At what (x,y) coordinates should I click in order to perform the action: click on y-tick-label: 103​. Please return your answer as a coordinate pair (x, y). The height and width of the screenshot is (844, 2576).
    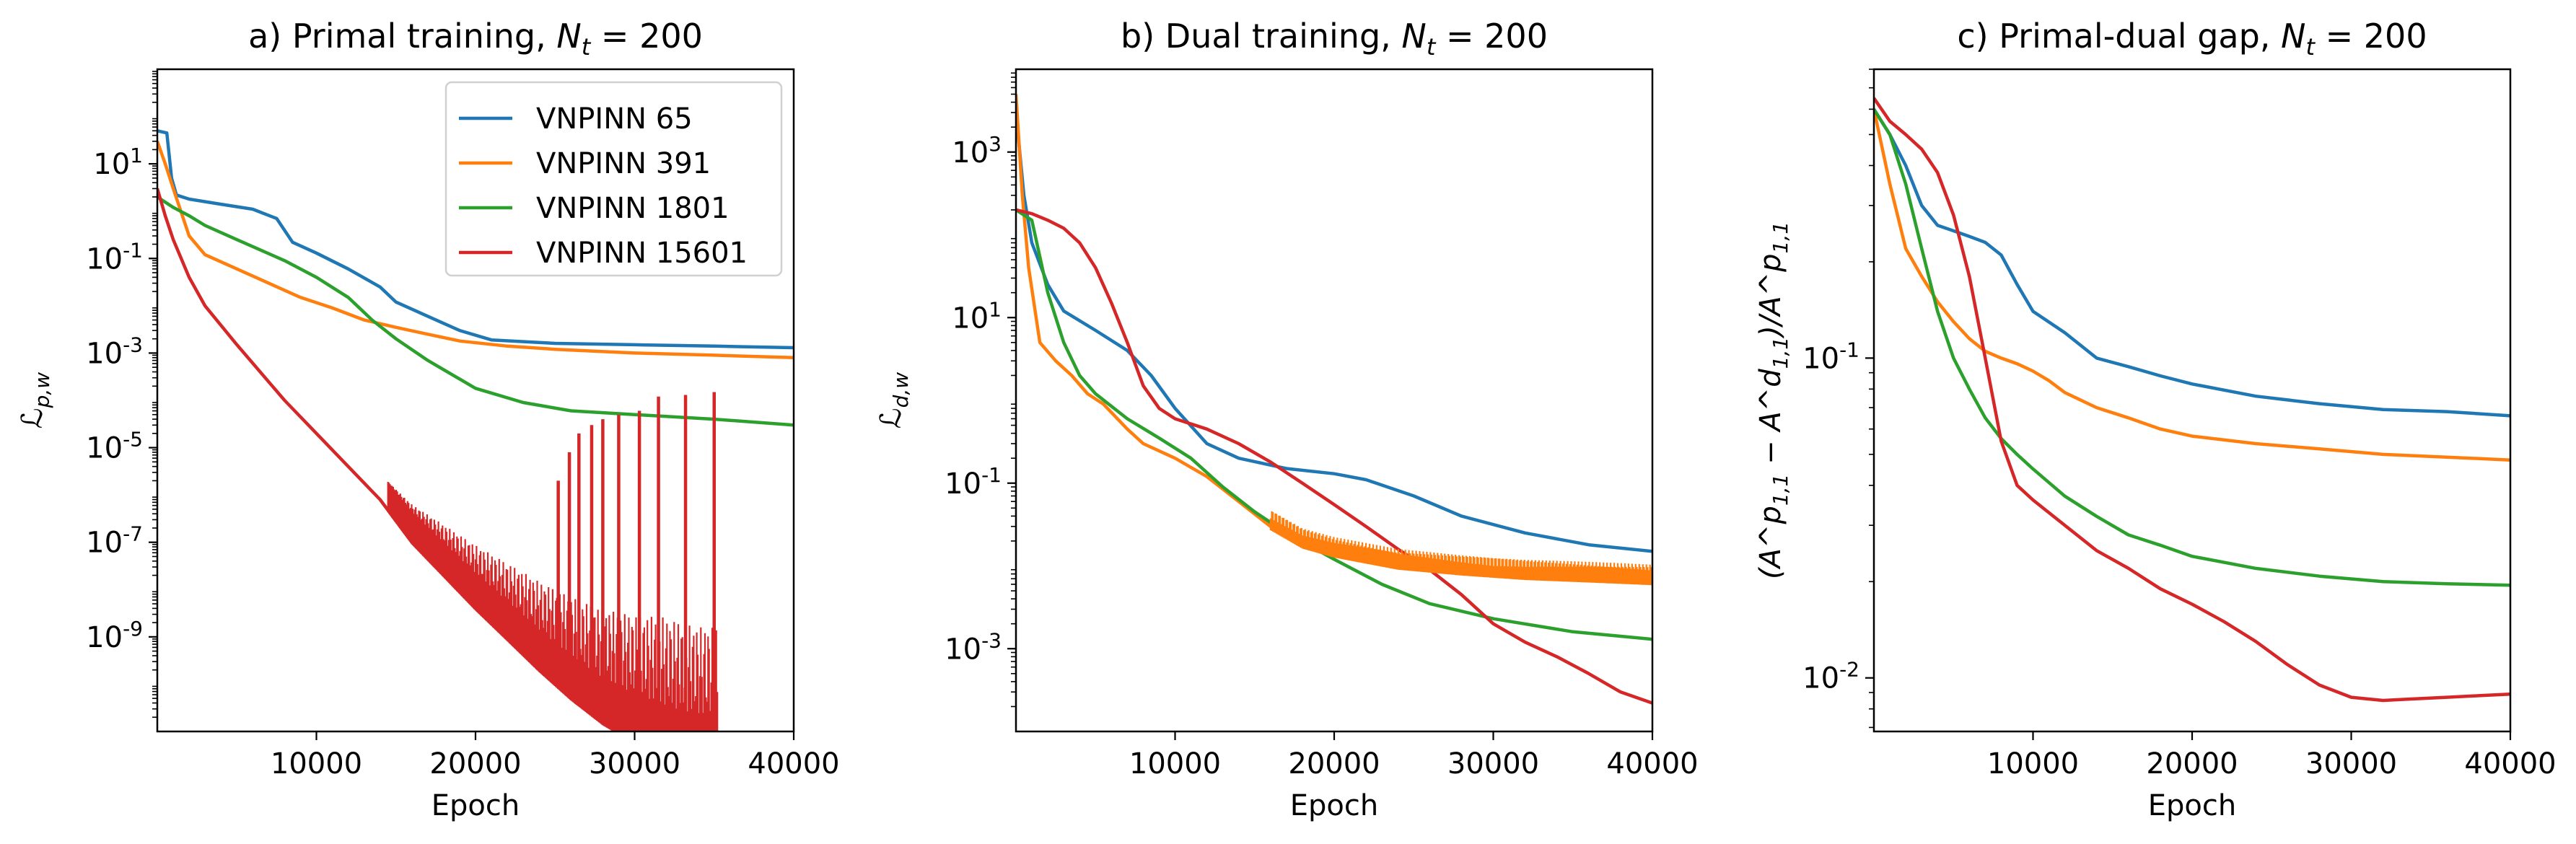
    Looking at the image, I should click on (977, 151).